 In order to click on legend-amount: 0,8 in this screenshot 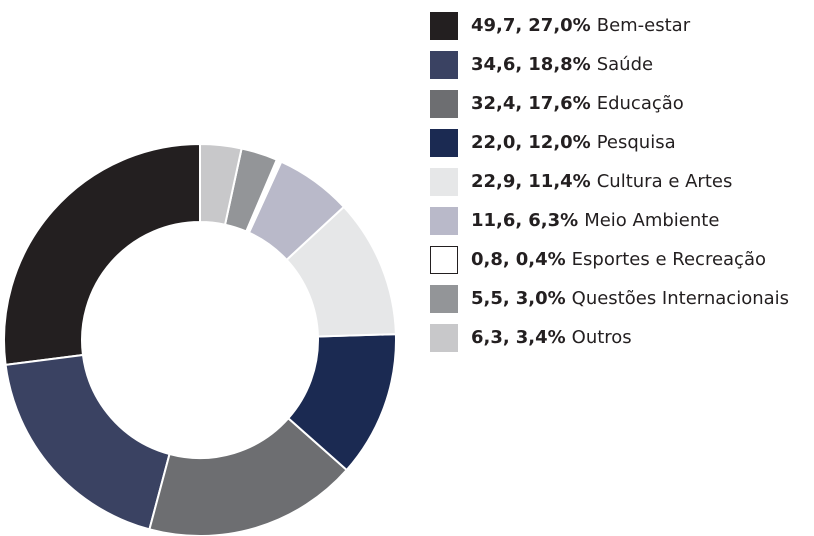, I will do `click(493, 259)`.